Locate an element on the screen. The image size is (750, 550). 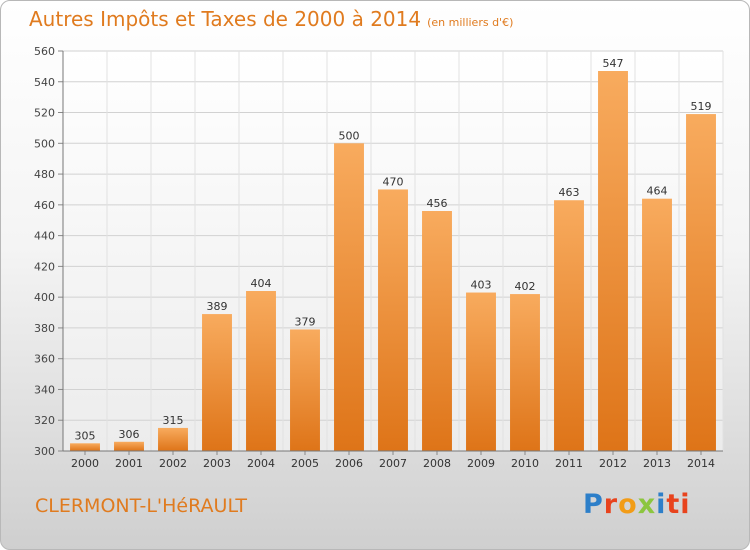
data-label: 306 is located at coordinates (129, 434).